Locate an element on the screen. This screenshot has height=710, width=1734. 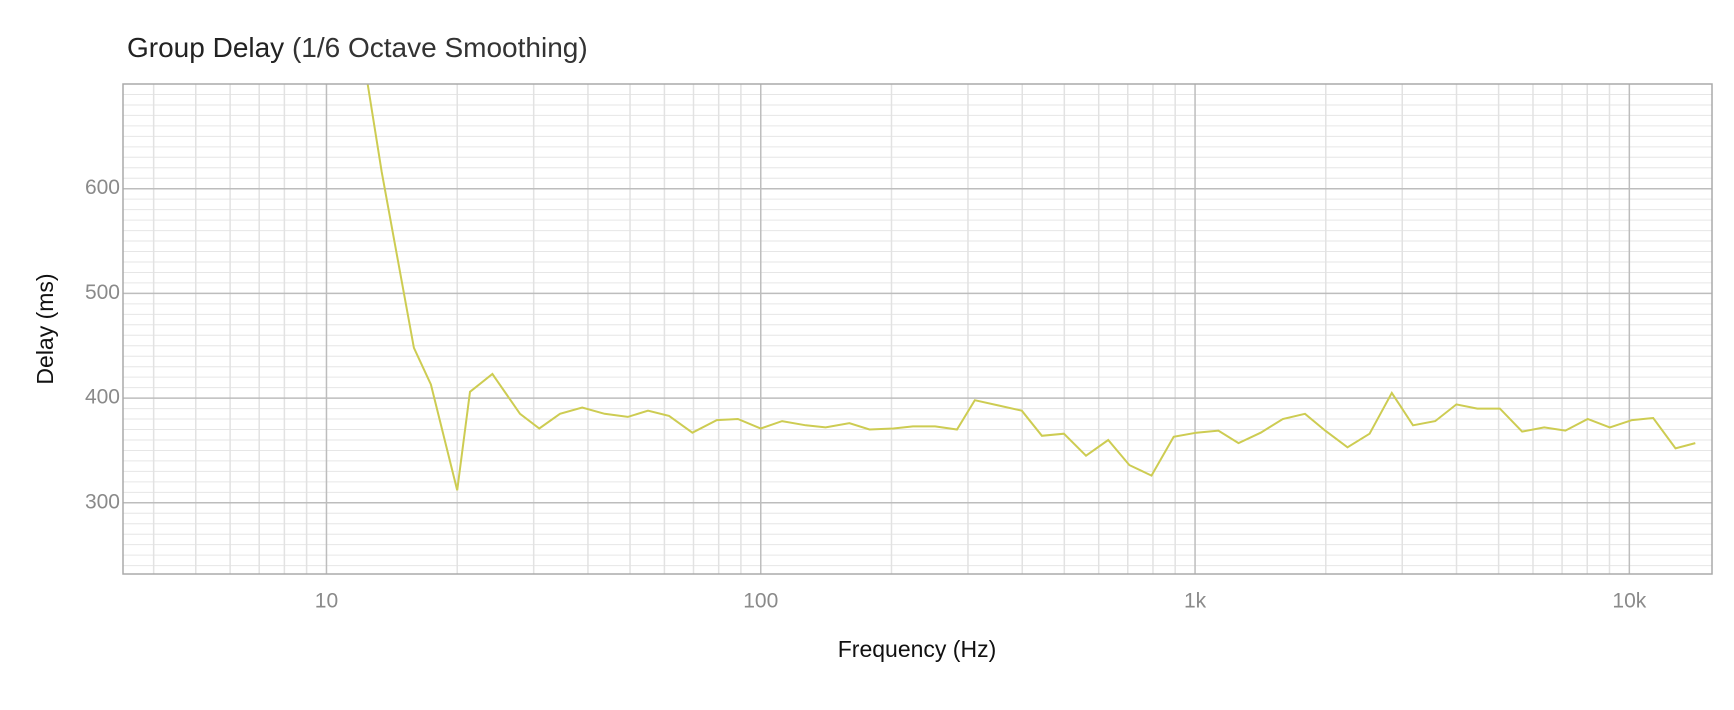
y-axis-label: Delay (ms) is located at coordinates (45, 328).